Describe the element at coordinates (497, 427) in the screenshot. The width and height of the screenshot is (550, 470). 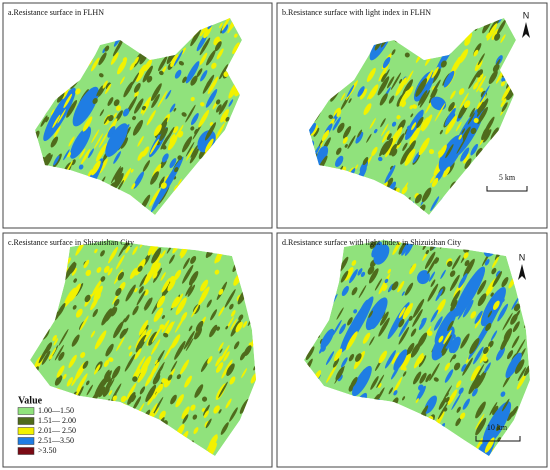
I see `scale-label: 10 km` at that location.